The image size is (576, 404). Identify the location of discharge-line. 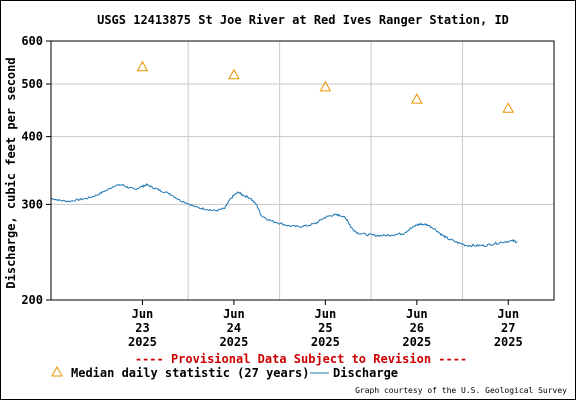
(284, 215).